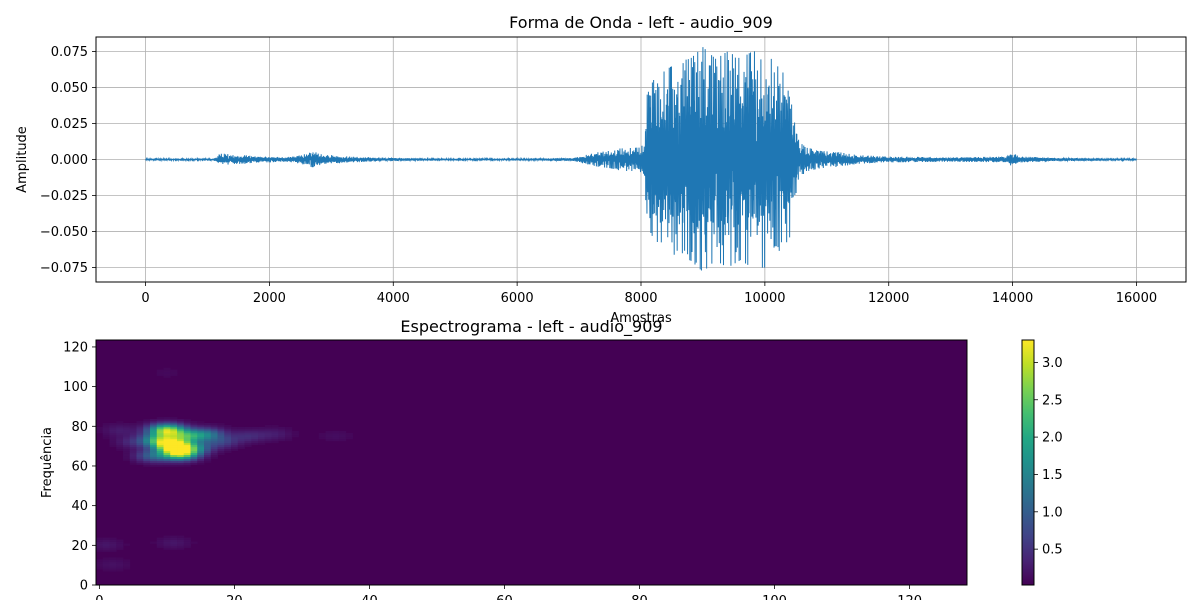  Describe the element at coordinates (1052, 550) in the screenshot. I see `colorbar-tick-label: 0.5` at that location.